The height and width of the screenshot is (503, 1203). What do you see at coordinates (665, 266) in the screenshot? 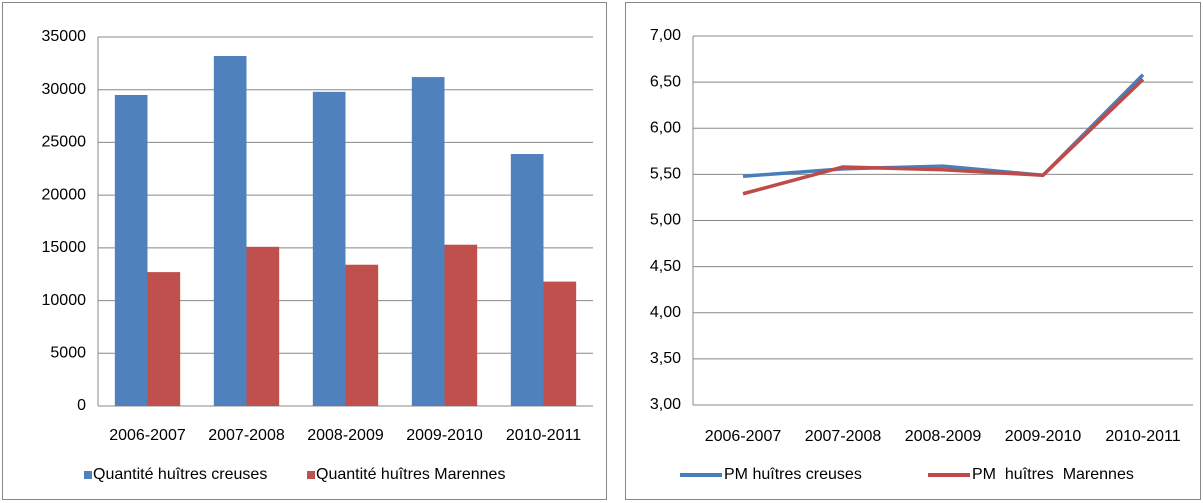
I see `y-tick-label: 4,50` at bounding box center [665, 266].